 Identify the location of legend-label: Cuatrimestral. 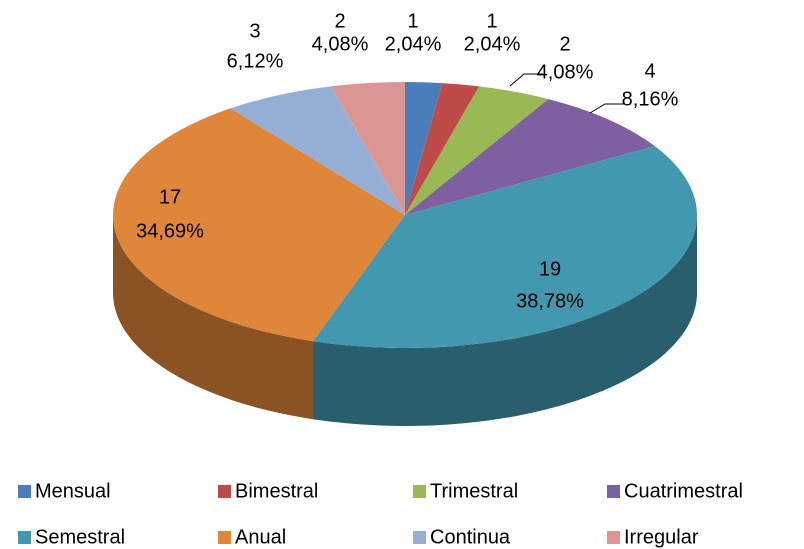
(683, 491).